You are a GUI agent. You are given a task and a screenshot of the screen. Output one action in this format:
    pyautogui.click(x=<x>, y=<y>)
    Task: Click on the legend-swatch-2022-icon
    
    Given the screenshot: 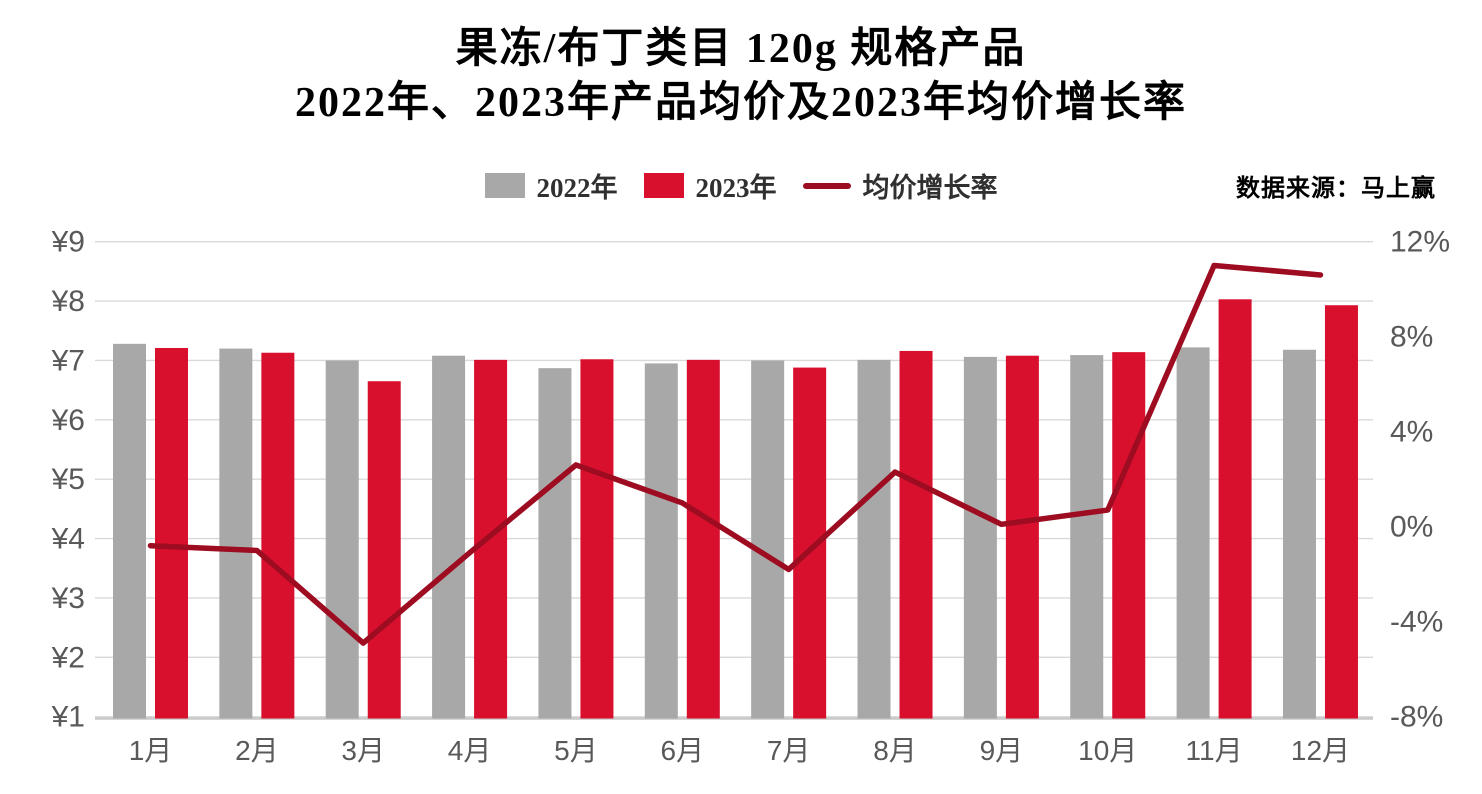 What is the action you would take?
    pyautogui.click(x=504, y=185)
    